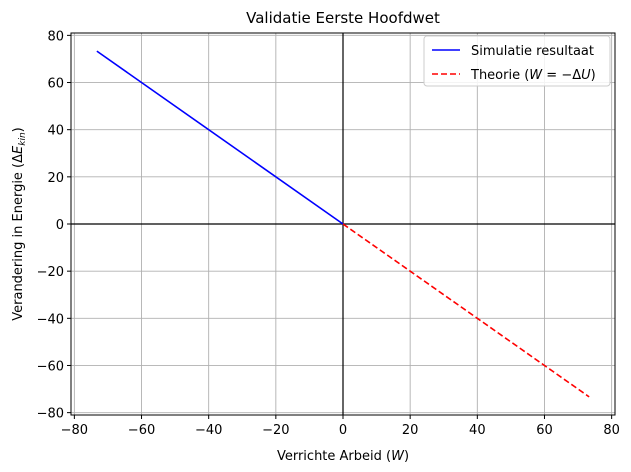 This screenshot has width=631, height=472. Describe the element at coordinates (141, 430) in the screenshot. I see `x-tick-label: −60` at that location.